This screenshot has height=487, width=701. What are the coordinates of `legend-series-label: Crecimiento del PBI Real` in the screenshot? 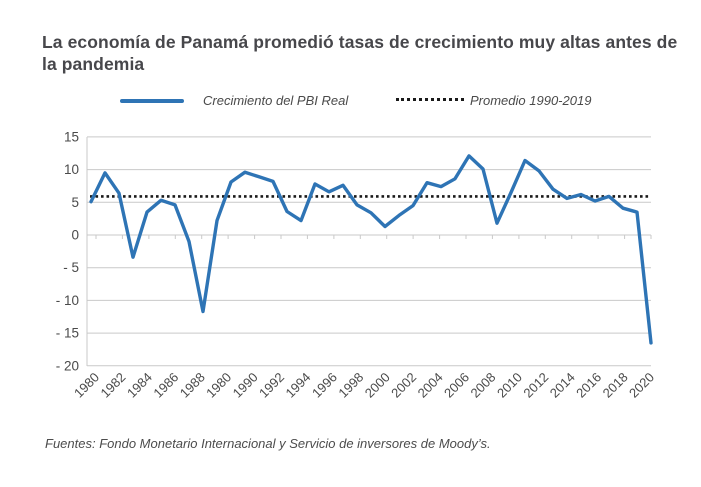 It's located at (276, 100).